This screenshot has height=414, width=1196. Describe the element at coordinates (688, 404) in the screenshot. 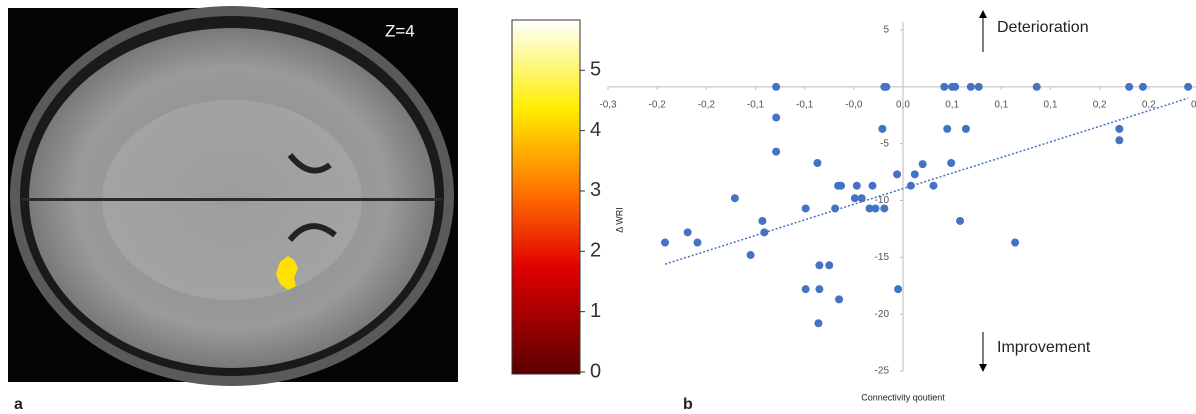

I see `panel-label: b` at that location.